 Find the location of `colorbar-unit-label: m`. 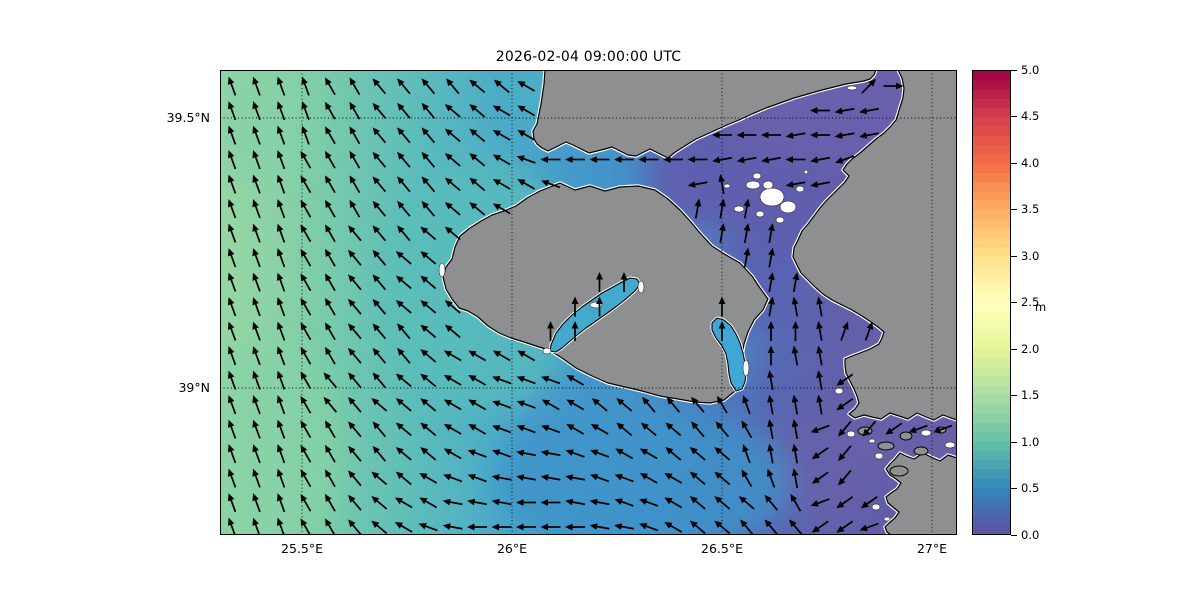

colorbar-unit-label: m is located at coordinates (1041, 307).